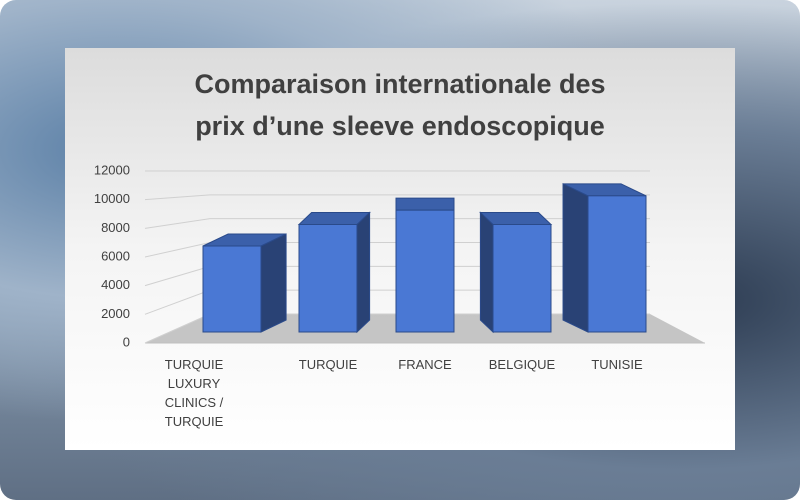 This screenshot has width=800, height=500. I want to click on x-tick-label: TURQUIE LUXURY CLINICS / TURQUIE, so click(194, 393).